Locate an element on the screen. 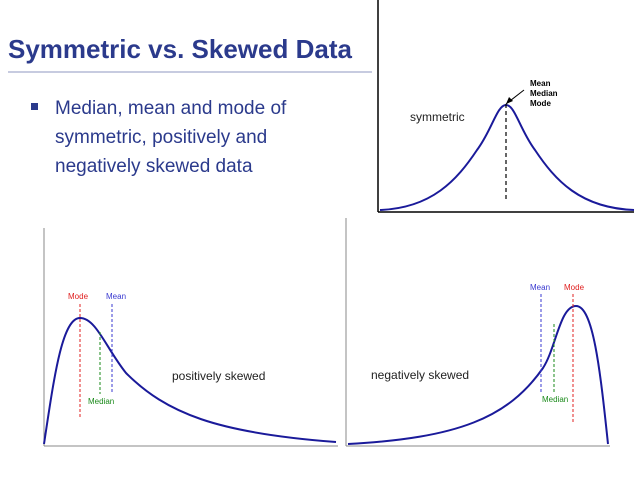 The height and width of the screenshot is (479, 638). positive-mean-label: Mean is located at coordinates (116, 296).